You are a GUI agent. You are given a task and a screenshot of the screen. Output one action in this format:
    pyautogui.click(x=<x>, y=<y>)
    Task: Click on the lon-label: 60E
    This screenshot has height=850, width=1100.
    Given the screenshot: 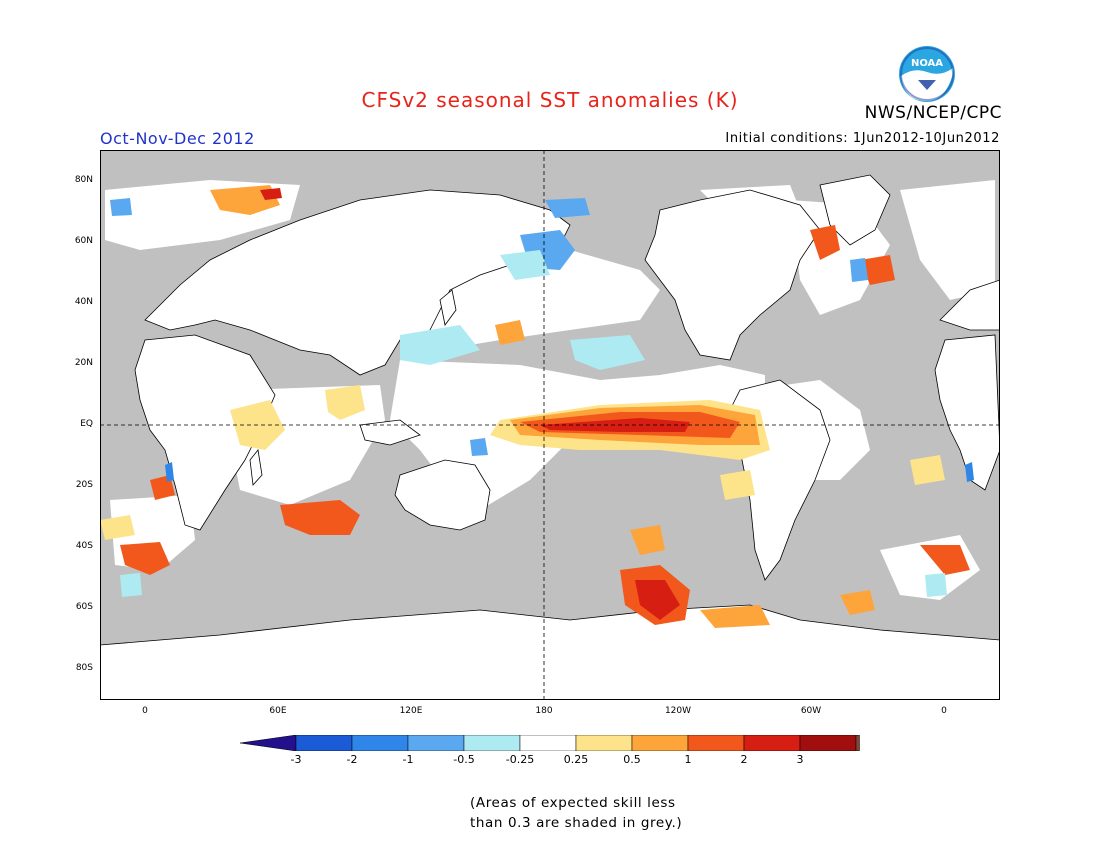 What is the action you would take?
    pyautogui.click(x=278, y=711)
    